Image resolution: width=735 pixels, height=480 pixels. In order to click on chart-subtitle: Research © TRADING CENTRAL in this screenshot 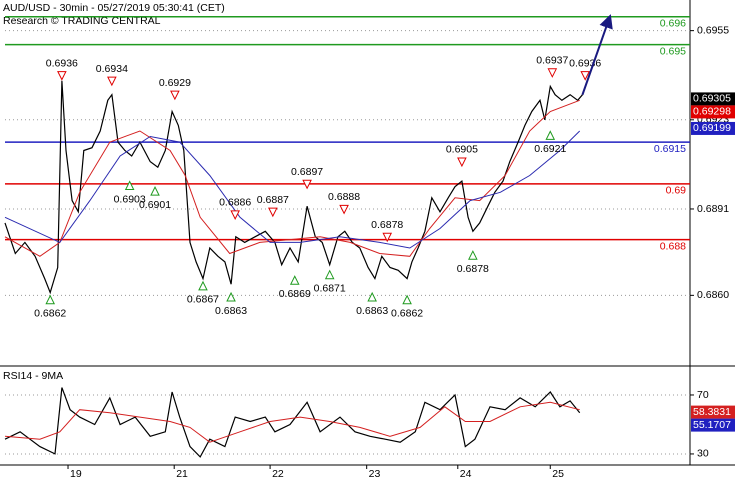, I will do `click(82, 21)`.